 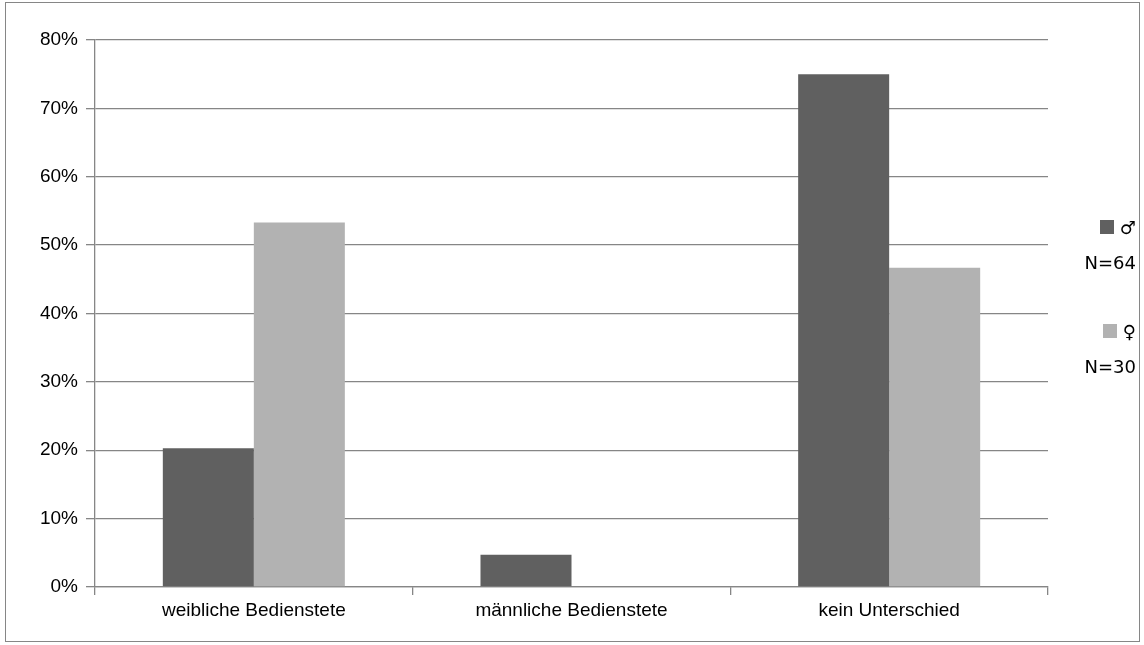 I want to click on y-tick-label: 60%, so click(x=59, y=175).